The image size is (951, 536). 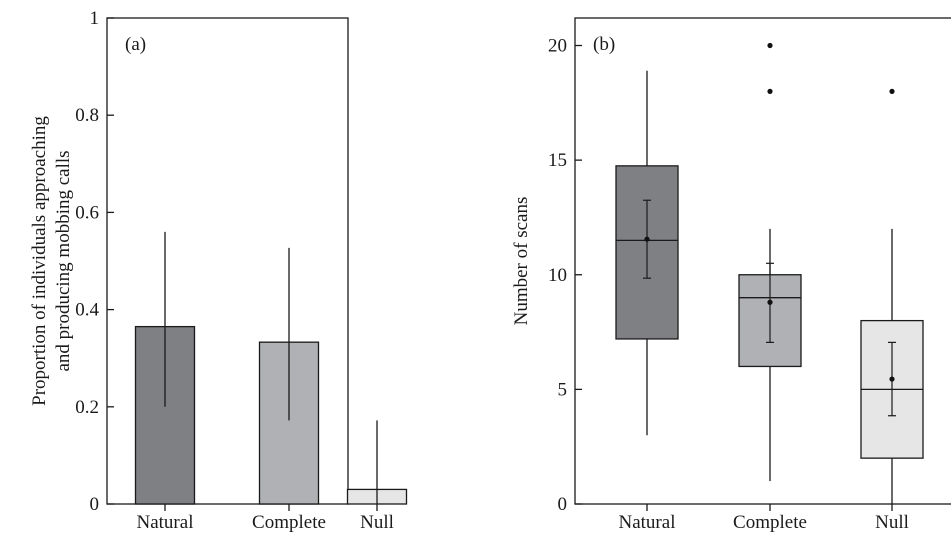 I want to click on panel-b-x-axis: Natural Complete Null, so click(x=764, y=518).